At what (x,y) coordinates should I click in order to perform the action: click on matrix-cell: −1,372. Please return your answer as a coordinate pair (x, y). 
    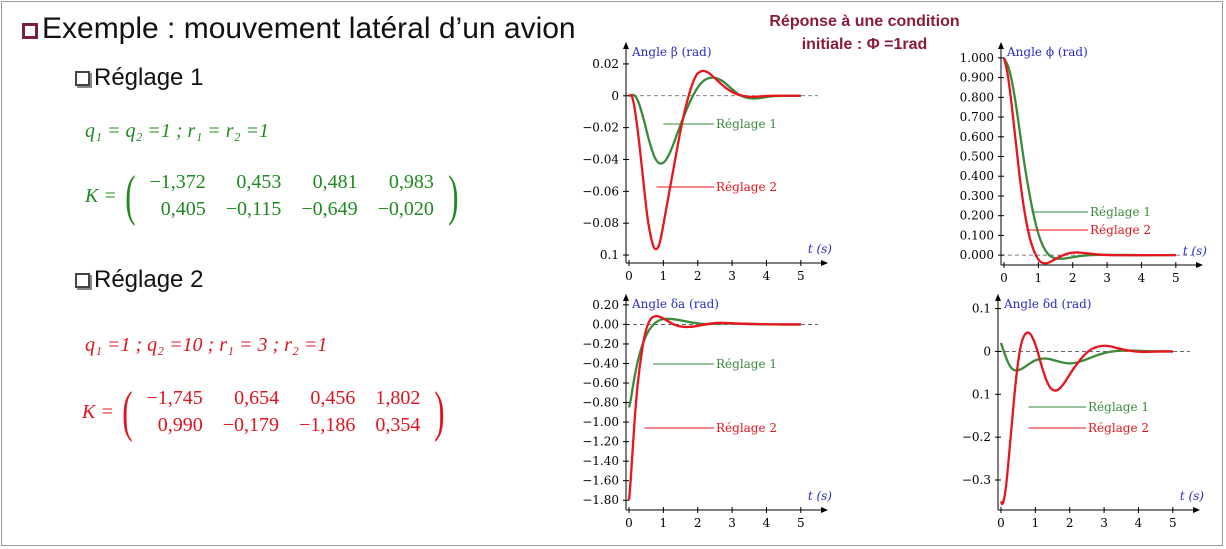
    Looking at the image, I should click on (177, 182).